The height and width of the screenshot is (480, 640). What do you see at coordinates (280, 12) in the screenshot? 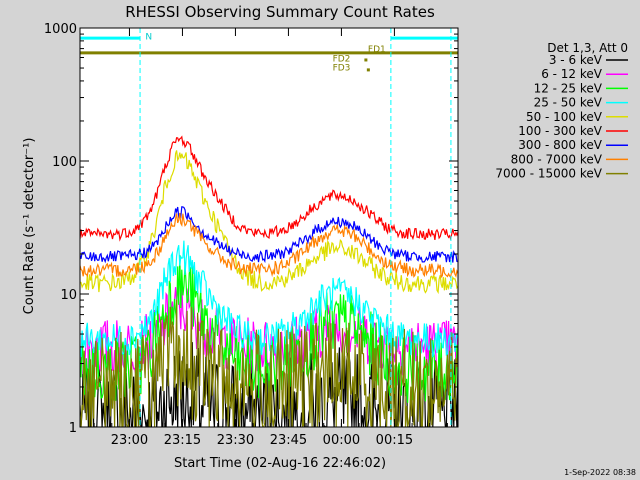
I see `chart-title: RHESSI Observing Summary Count Rates` at bounding box center [280, 12].